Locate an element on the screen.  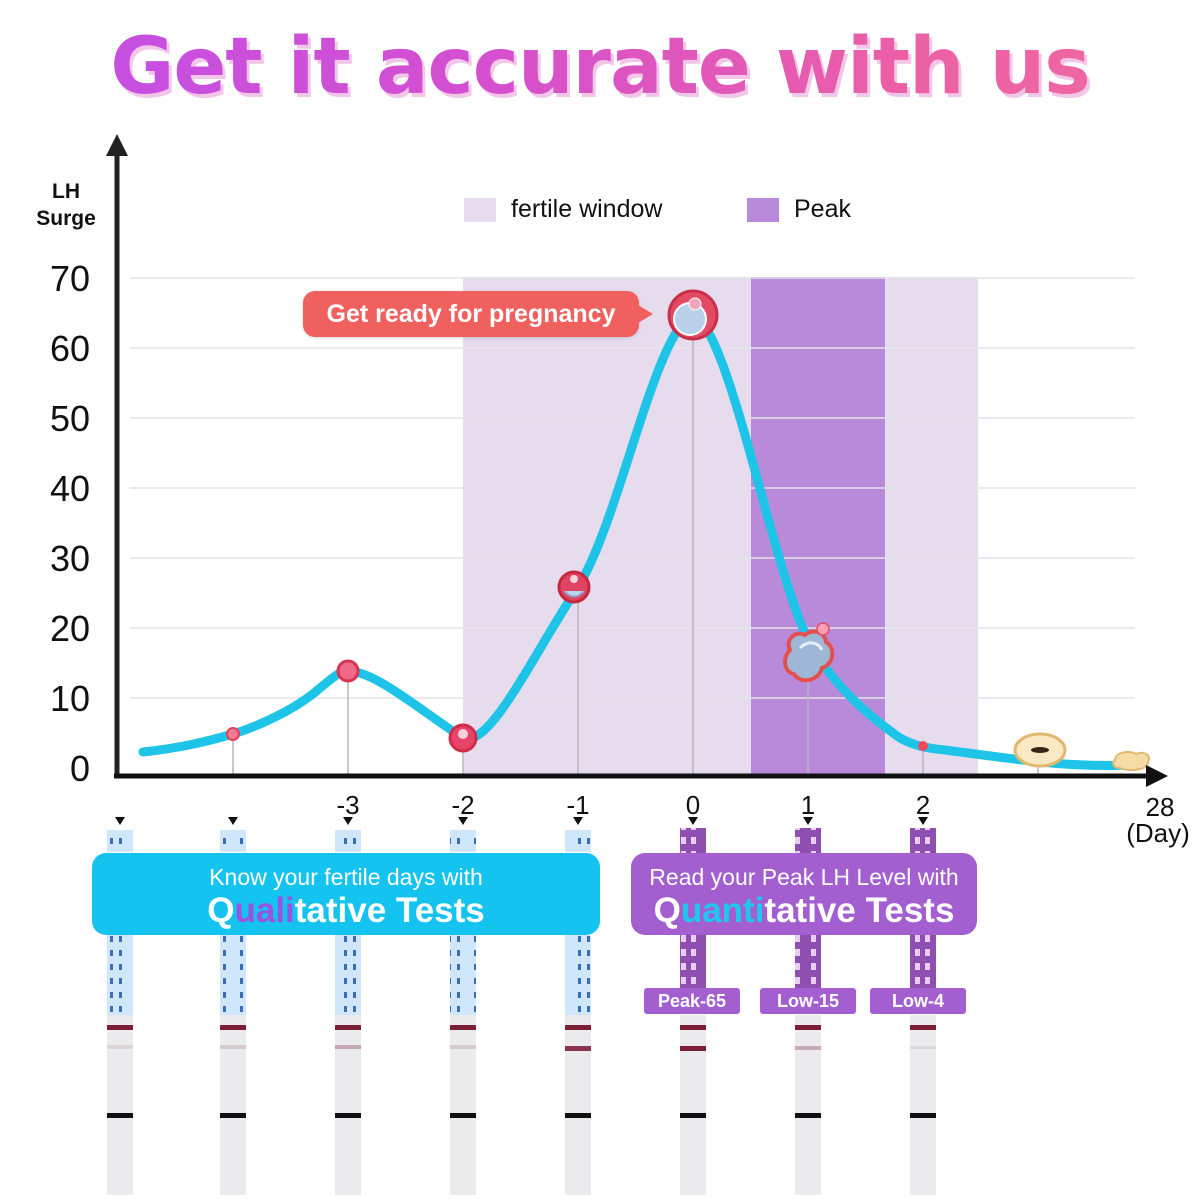
quant-highlight: uanti is located at coordinates (722, 910).